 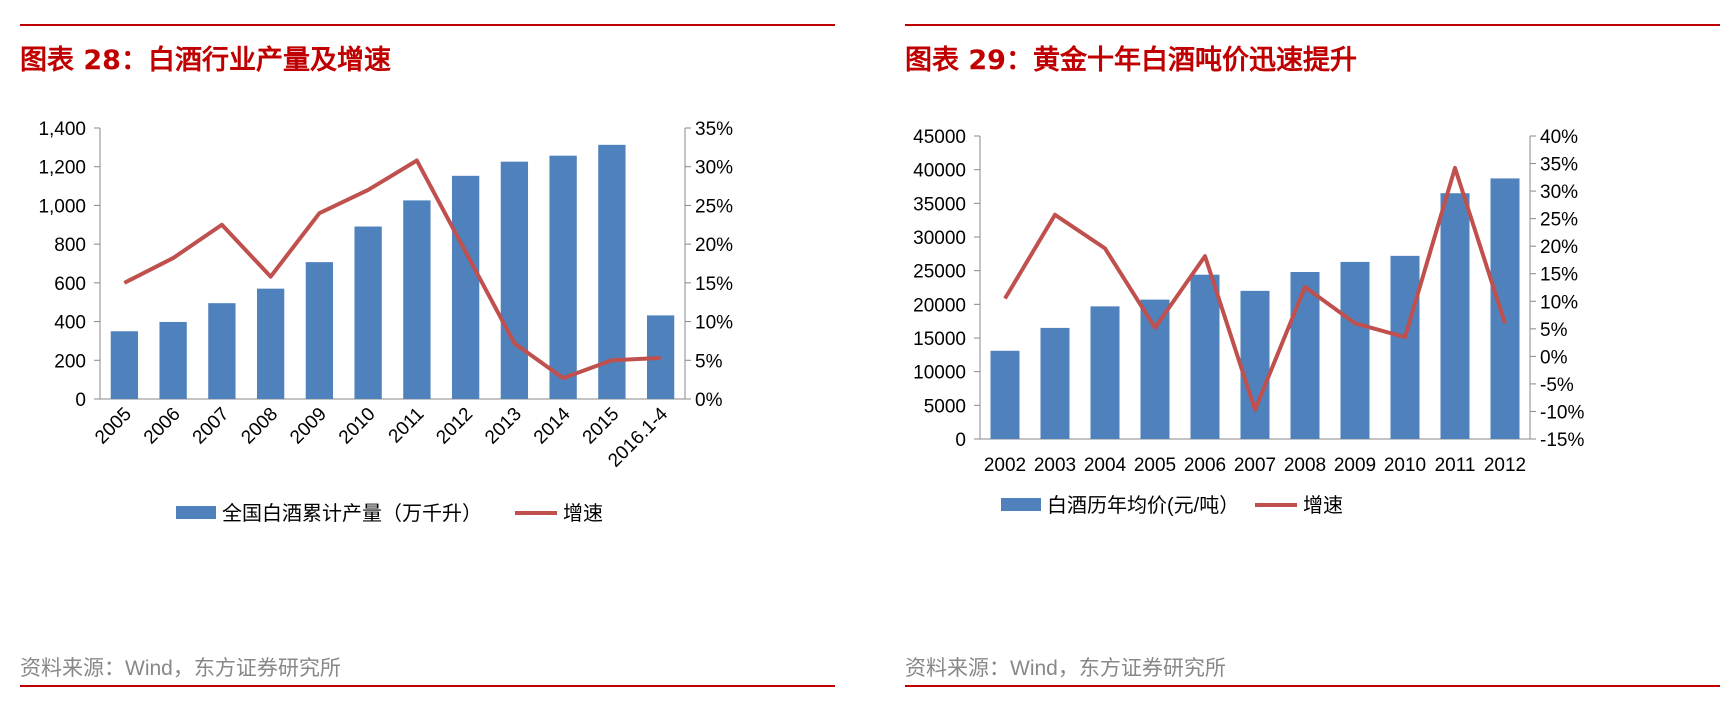 What do you see at coordinates (62, 168) in the screenshot?
I see `y-tick-label: 1,200` at bounding box center [62, 168].